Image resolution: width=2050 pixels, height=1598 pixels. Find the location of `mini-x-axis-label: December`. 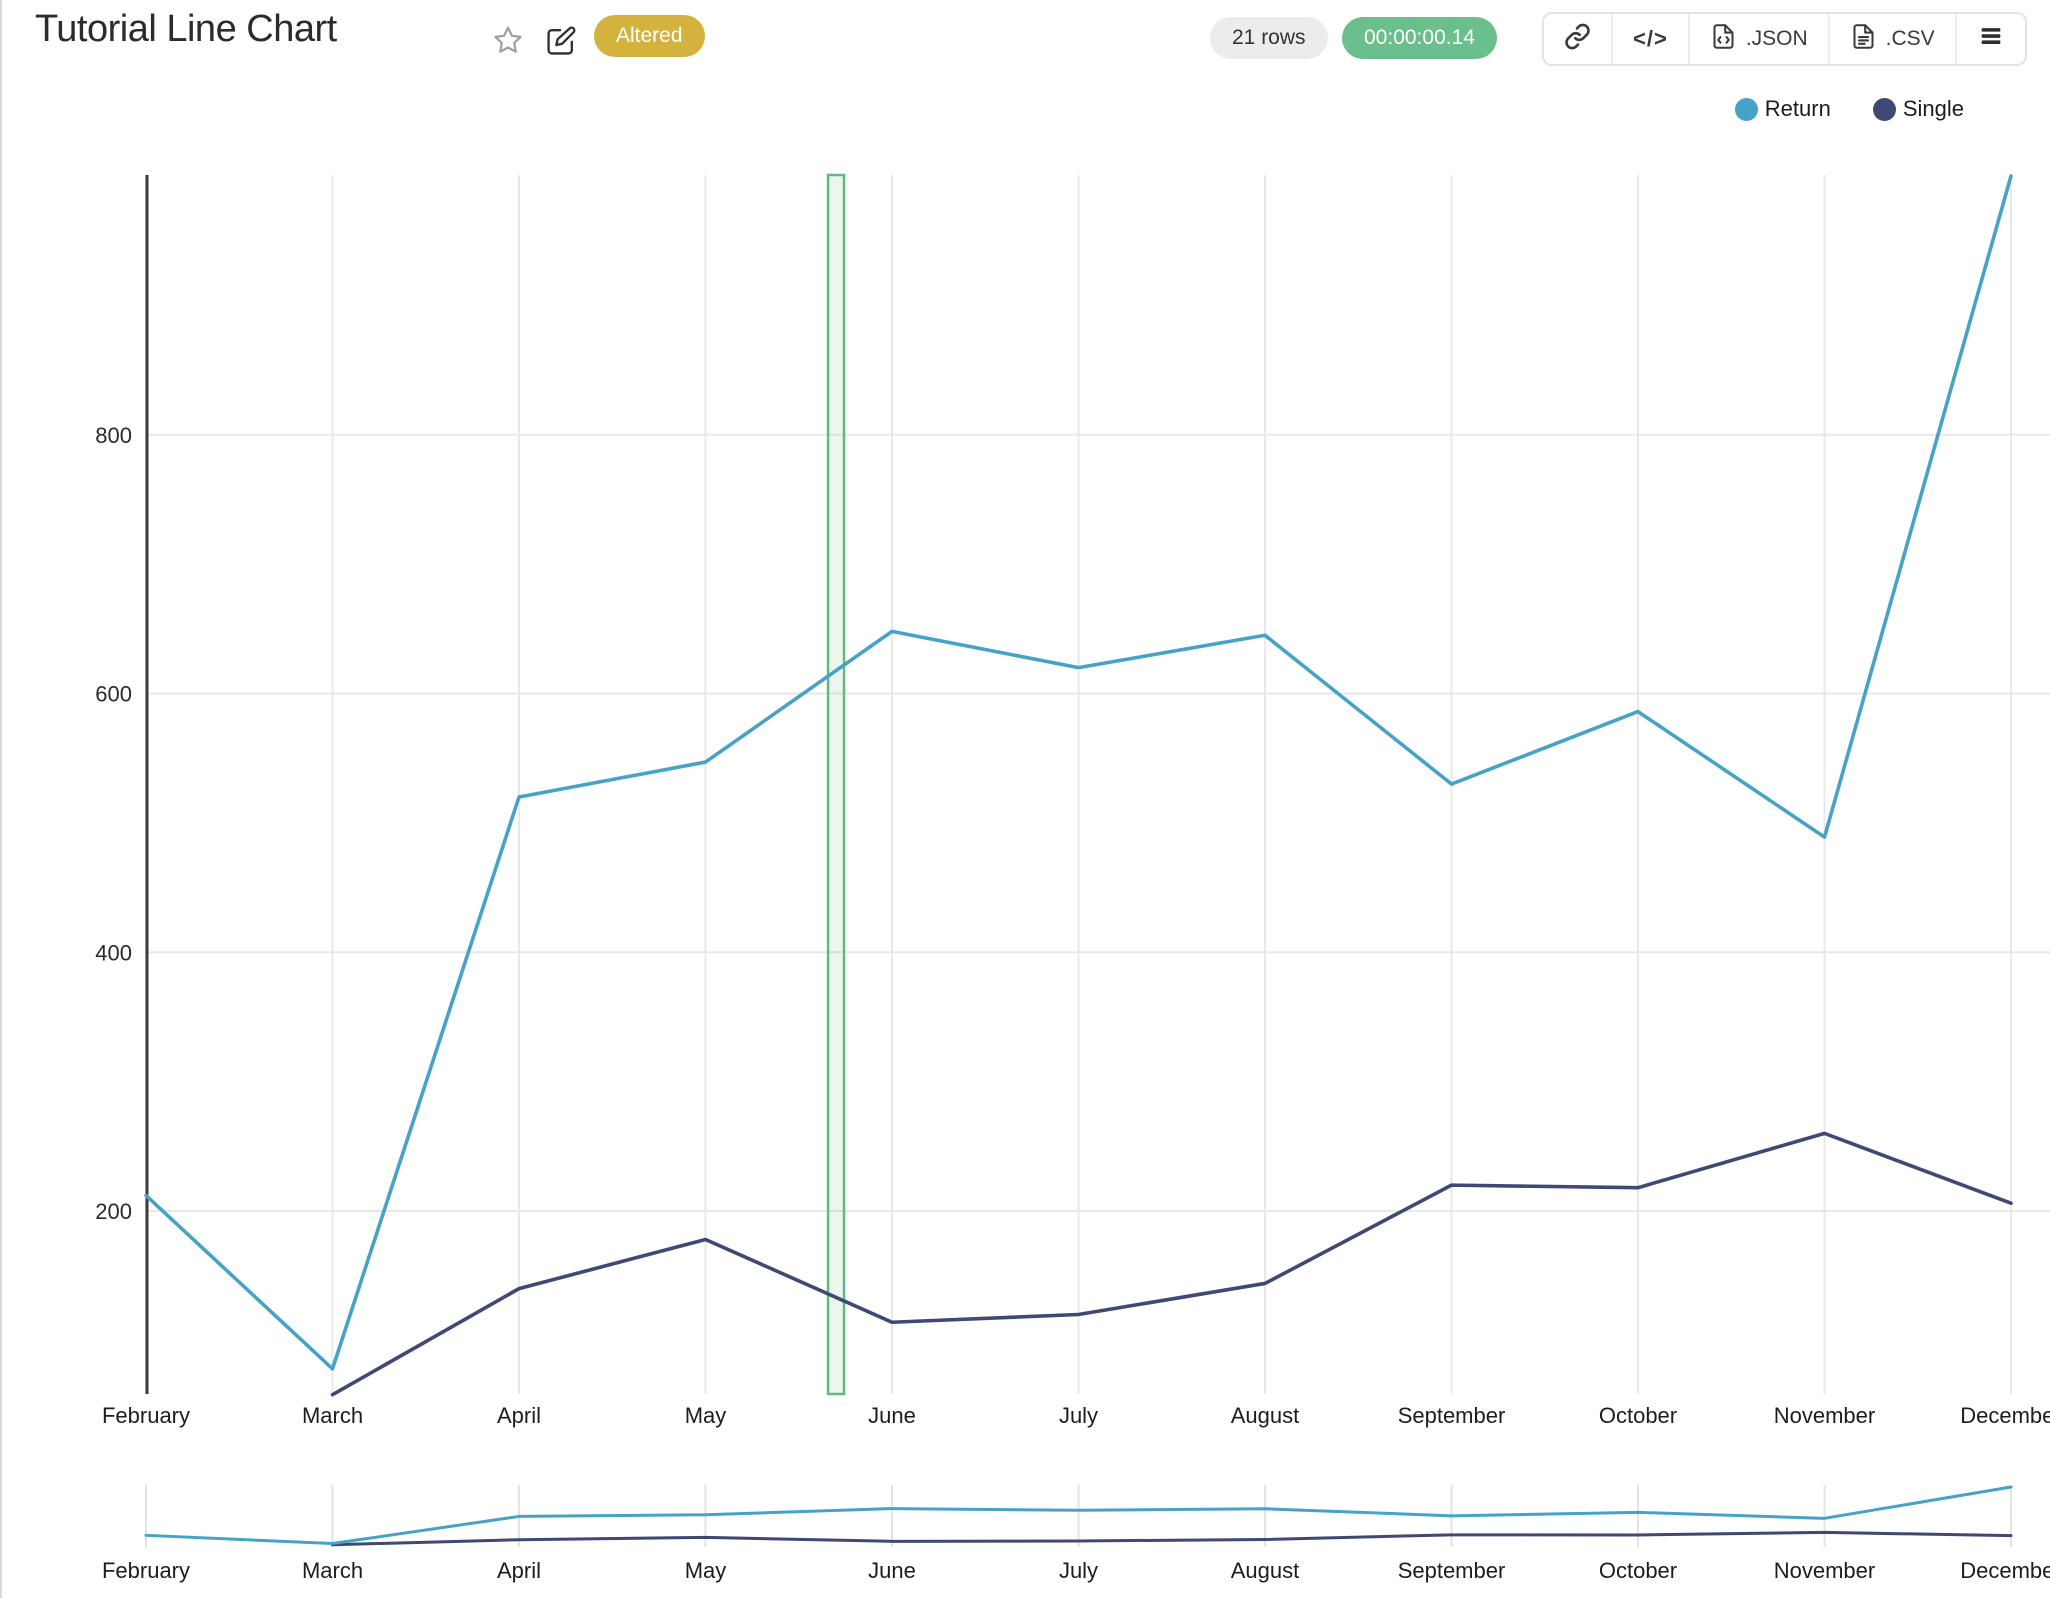

mini-x-axis-label: December is located at coordinates (2005, 1570).